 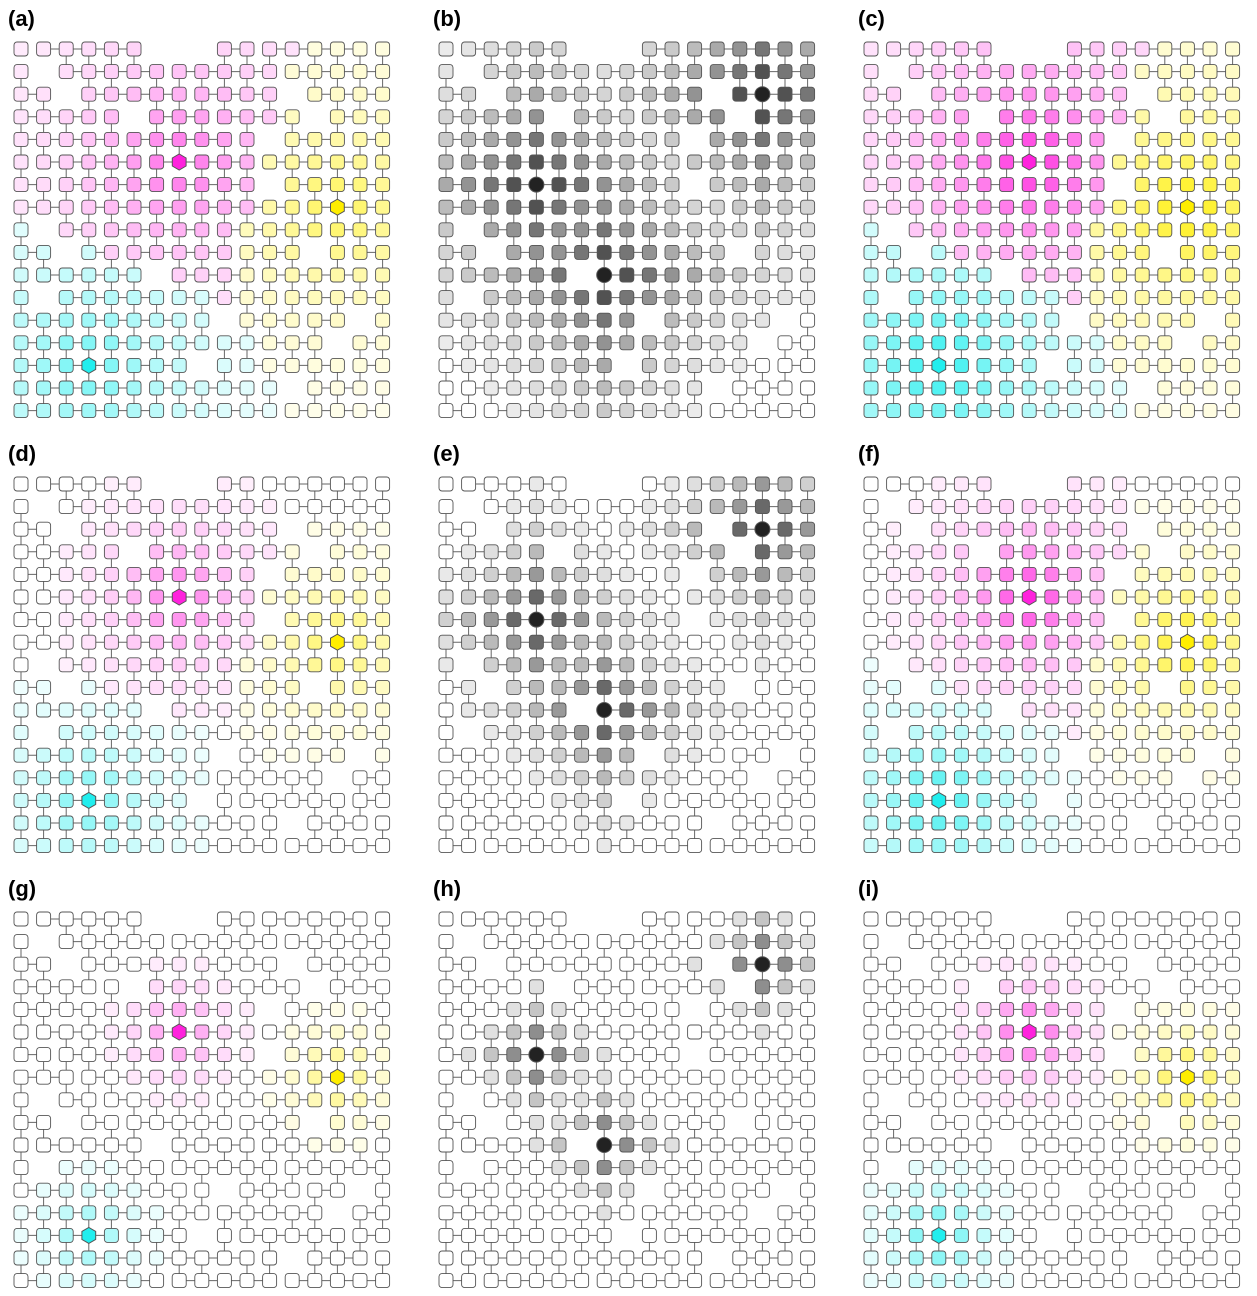 What do you see at coordinates (89, 1235) in the screenshot?
I see `hub-node` at bounding box center [89, 1235].